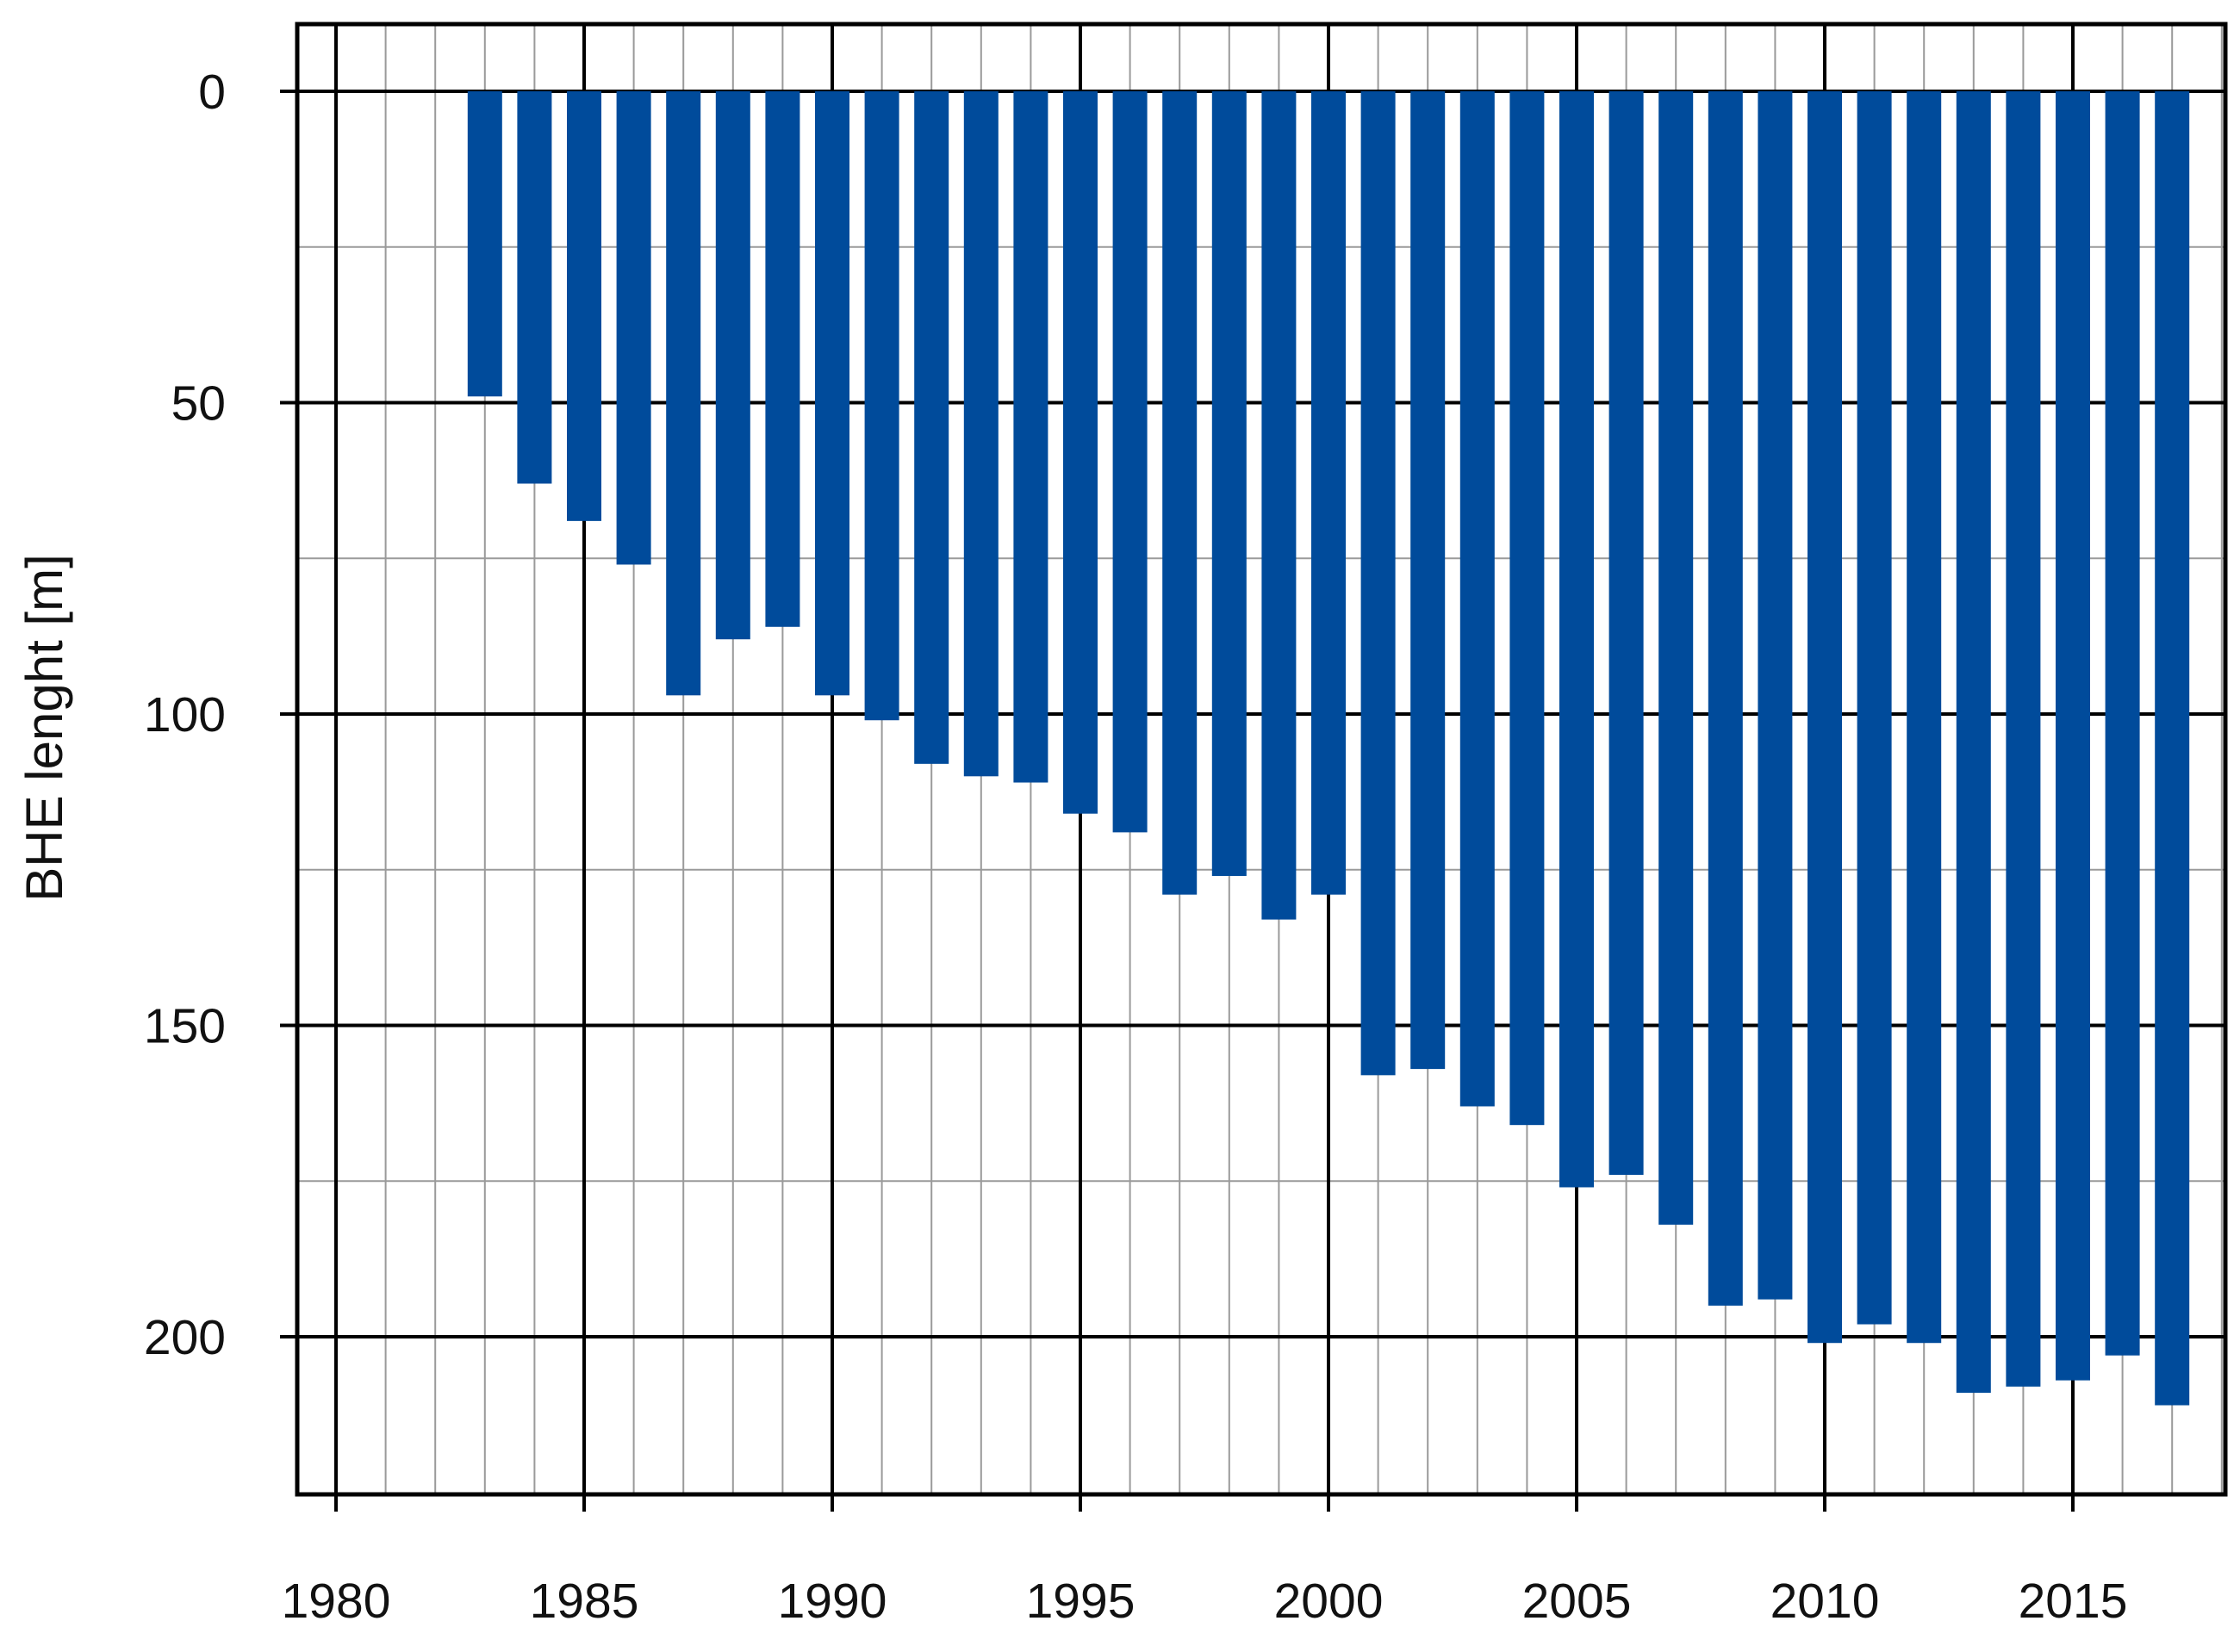 This screenshot has height=1652, width=2240. Describe the element at coordinates (1180, 493) in the screenshot. I see `bar-1997` at that location.